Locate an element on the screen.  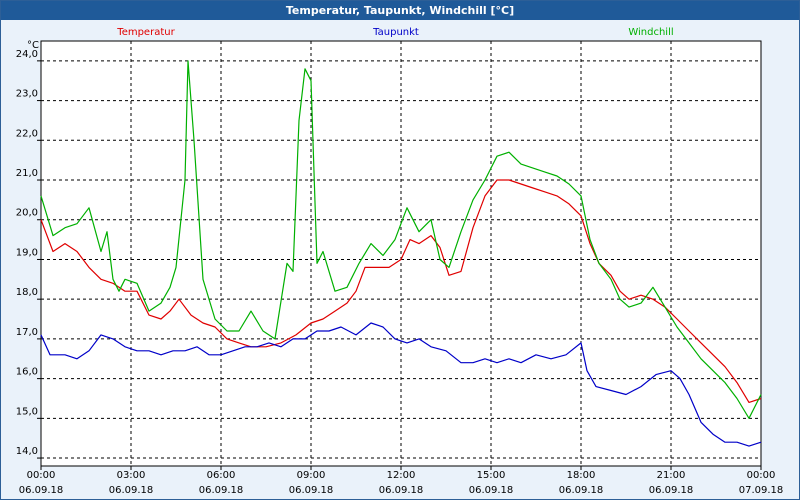
x-tick-time-label: 12:00 is located at coordinates (401, 475).